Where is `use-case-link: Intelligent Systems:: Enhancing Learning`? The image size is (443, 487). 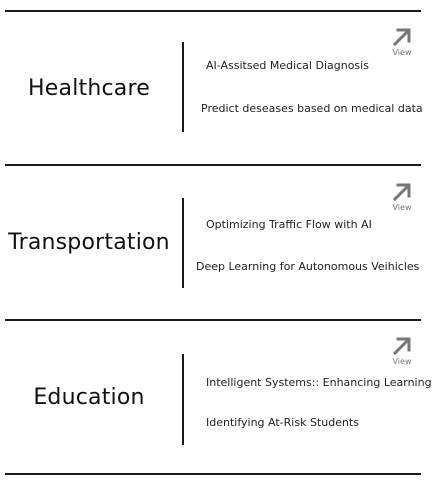
use-case-link: Intelligent Systems:: Enhancing Learning is located at coordinates (319, 382).